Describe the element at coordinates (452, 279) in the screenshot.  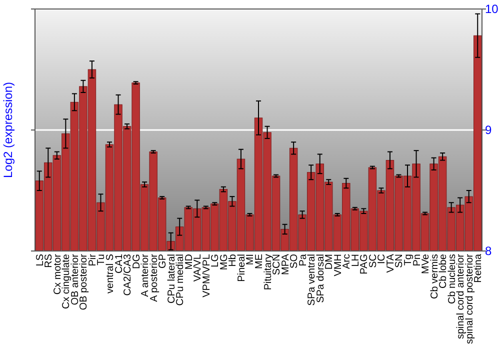
I see `x-tick-label: Cb nucleus` at that location.